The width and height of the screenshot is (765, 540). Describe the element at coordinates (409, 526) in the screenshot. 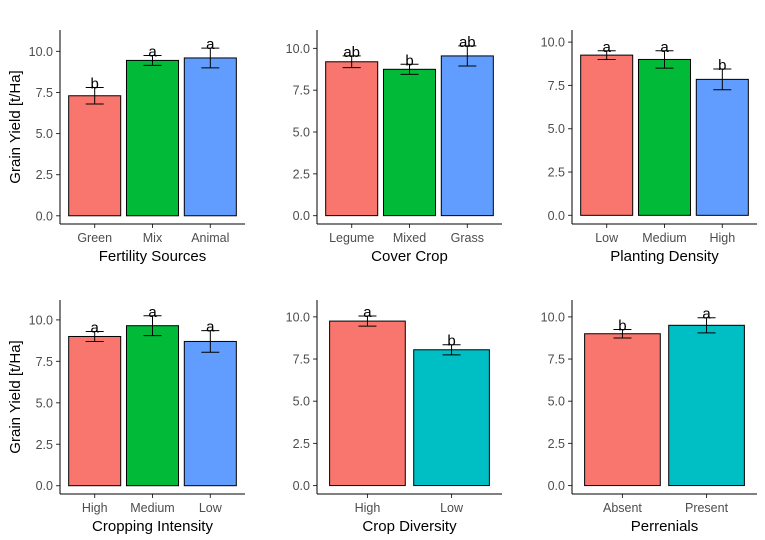

I see `x-axis-title: Crop Diversity` at that location.